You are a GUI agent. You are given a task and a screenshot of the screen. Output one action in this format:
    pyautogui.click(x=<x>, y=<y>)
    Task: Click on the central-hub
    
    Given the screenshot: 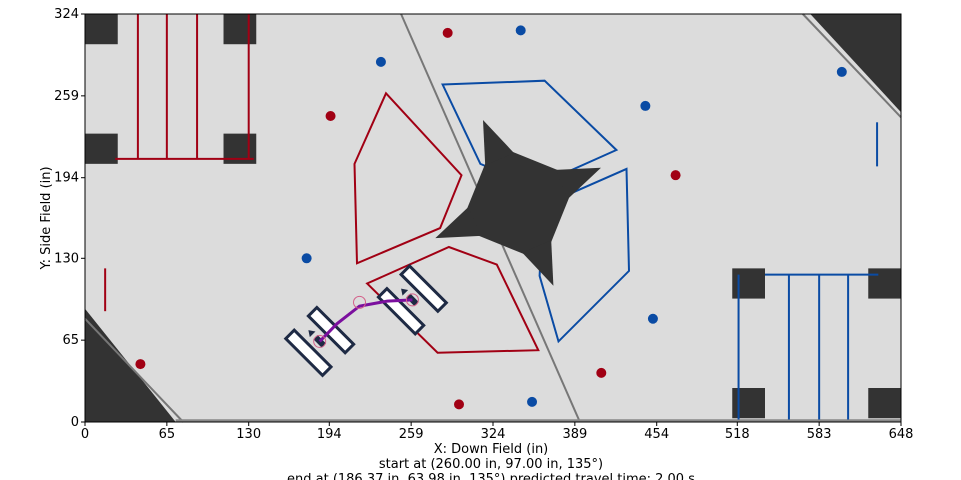 What is the action you would take?
    pyautogui.click(x=518, y=203)
    